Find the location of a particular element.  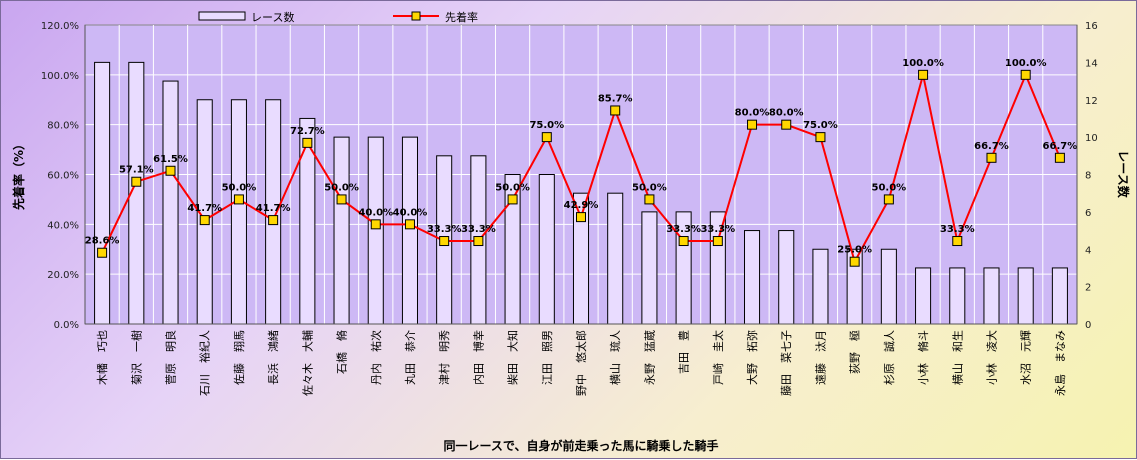

category-label: 遠藤 汰月 is located at coordinates (820, 357).